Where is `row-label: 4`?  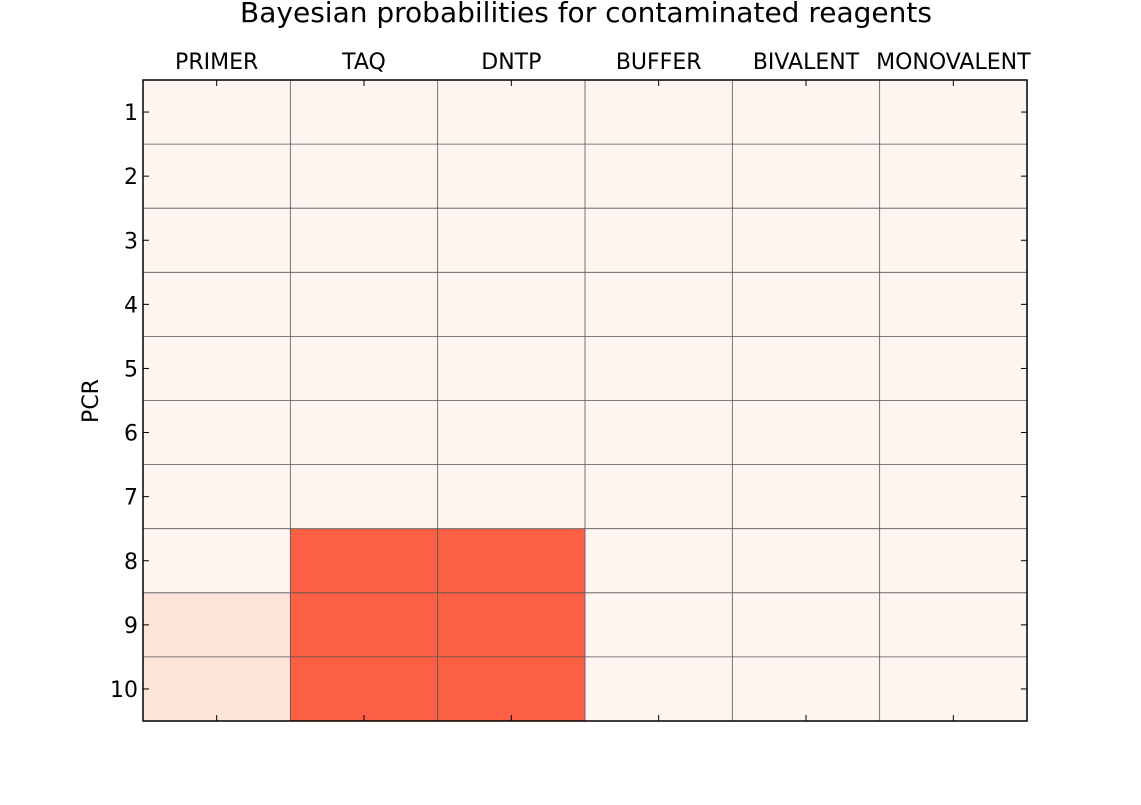
row-label: 4 is located at coordinates (131, 305).